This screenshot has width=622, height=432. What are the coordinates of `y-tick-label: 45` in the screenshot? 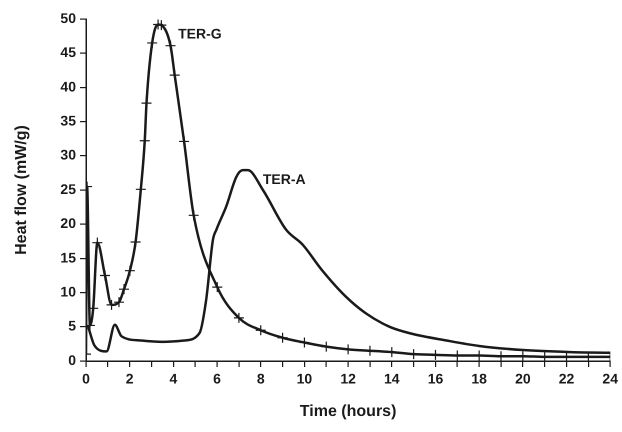 It's located at (68, 52).